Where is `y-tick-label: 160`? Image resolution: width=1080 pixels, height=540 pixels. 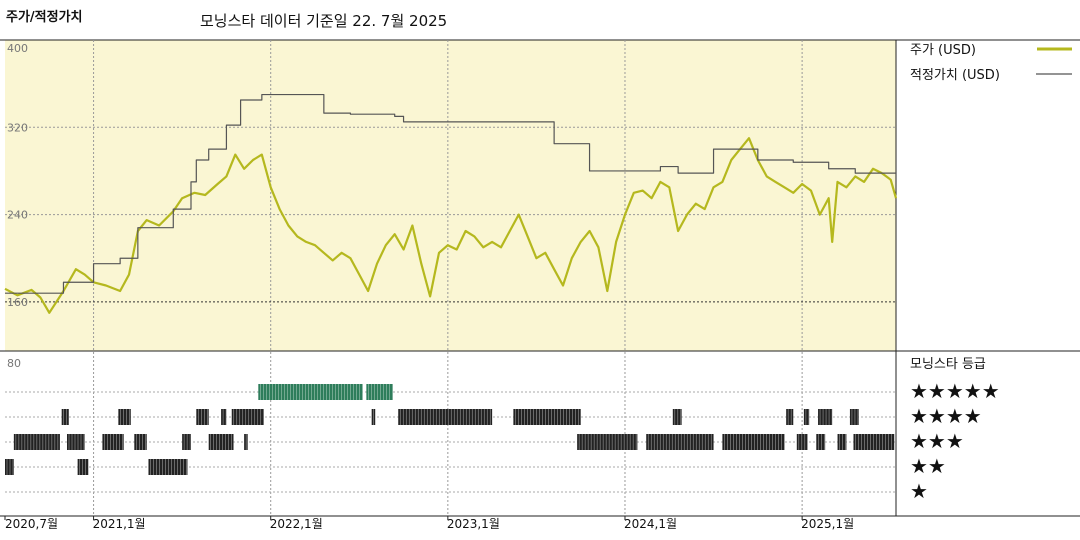 y-tick-label: 160 is located at coordinates (17, 302).